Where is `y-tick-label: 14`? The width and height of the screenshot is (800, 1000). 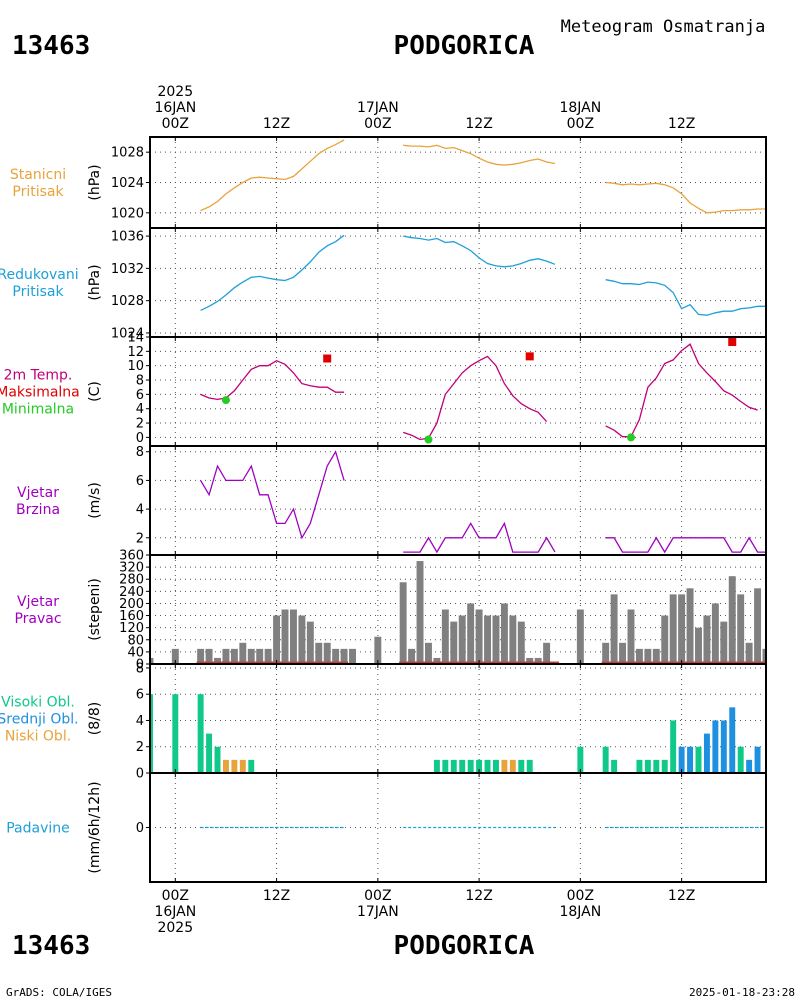
y-tick-label: 14 is located at coordinates (135, 338).